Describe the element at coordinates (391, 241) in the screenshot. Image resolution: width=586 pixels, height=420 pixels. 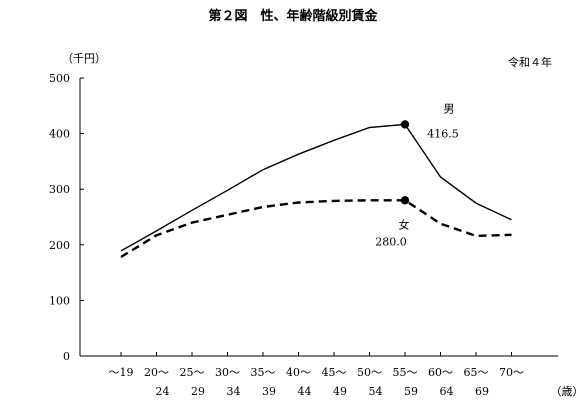
I see `series-value-label: 280.0` at that location.